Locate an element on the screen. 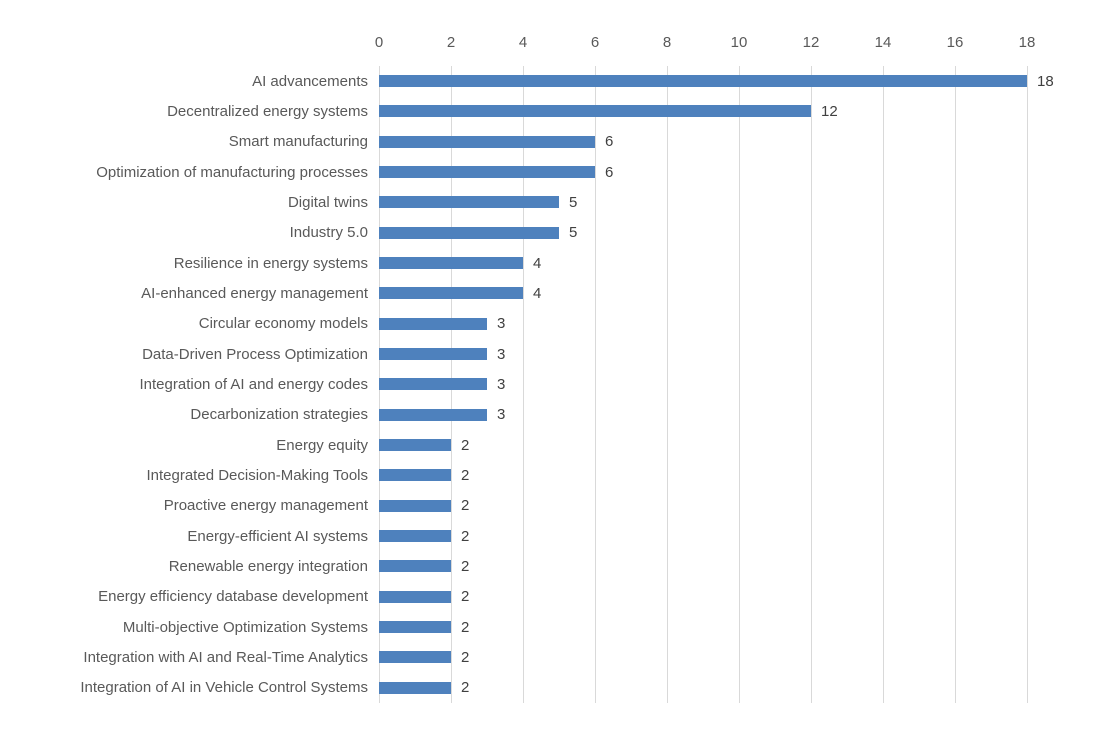 The height and width of the screenshot is (733, 1105). bar-row: Decentralized energy systems 12 is located at coordinates (552, 111).